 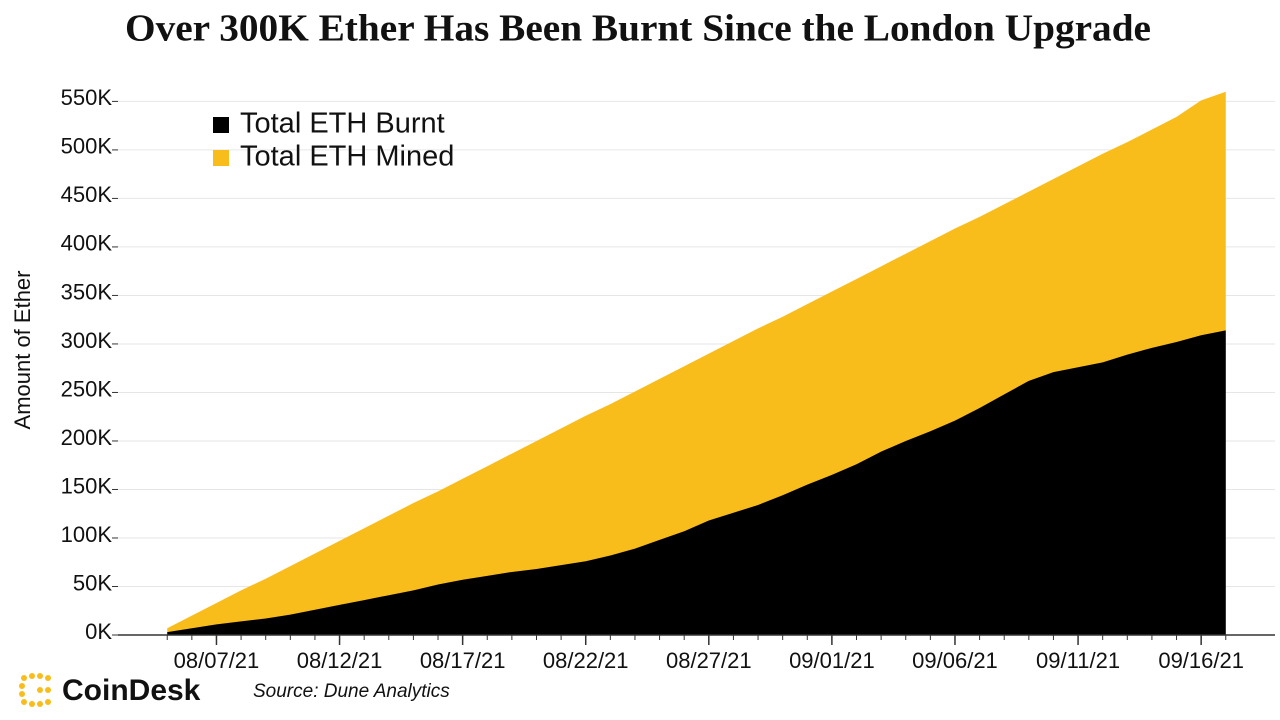 What do you see at coordinates (87, 97) in the screenshot?
I see `y-tick-label: 550K` at bounding box center [87, 97].